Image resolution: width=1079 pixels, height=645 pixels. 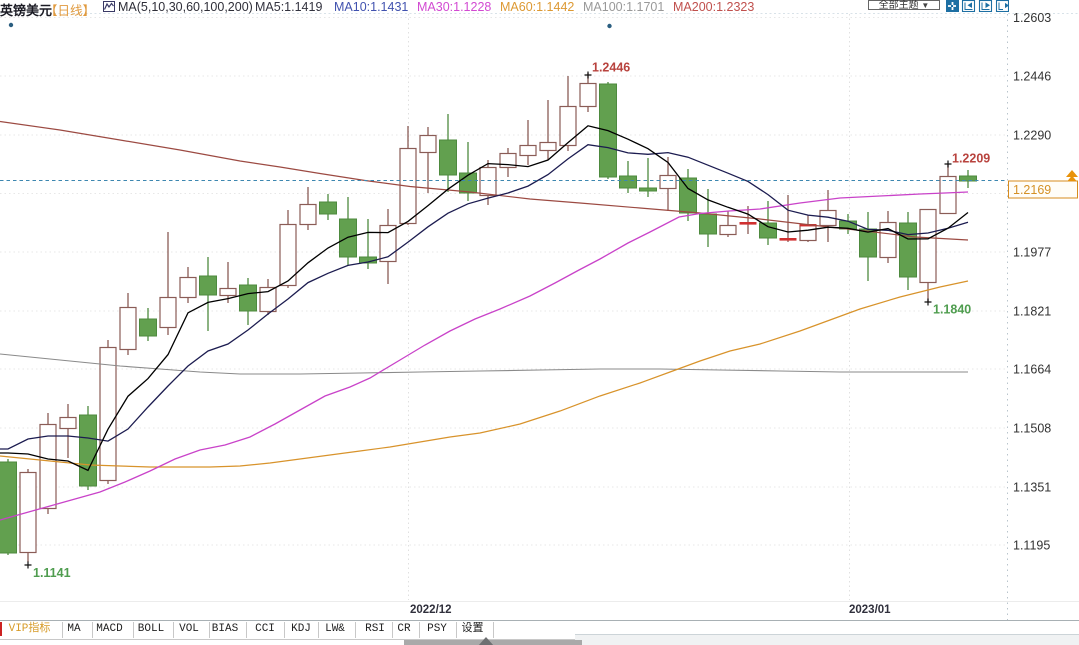 I want to click on svg-text: 1.2169, so click(x=1032, y=190).